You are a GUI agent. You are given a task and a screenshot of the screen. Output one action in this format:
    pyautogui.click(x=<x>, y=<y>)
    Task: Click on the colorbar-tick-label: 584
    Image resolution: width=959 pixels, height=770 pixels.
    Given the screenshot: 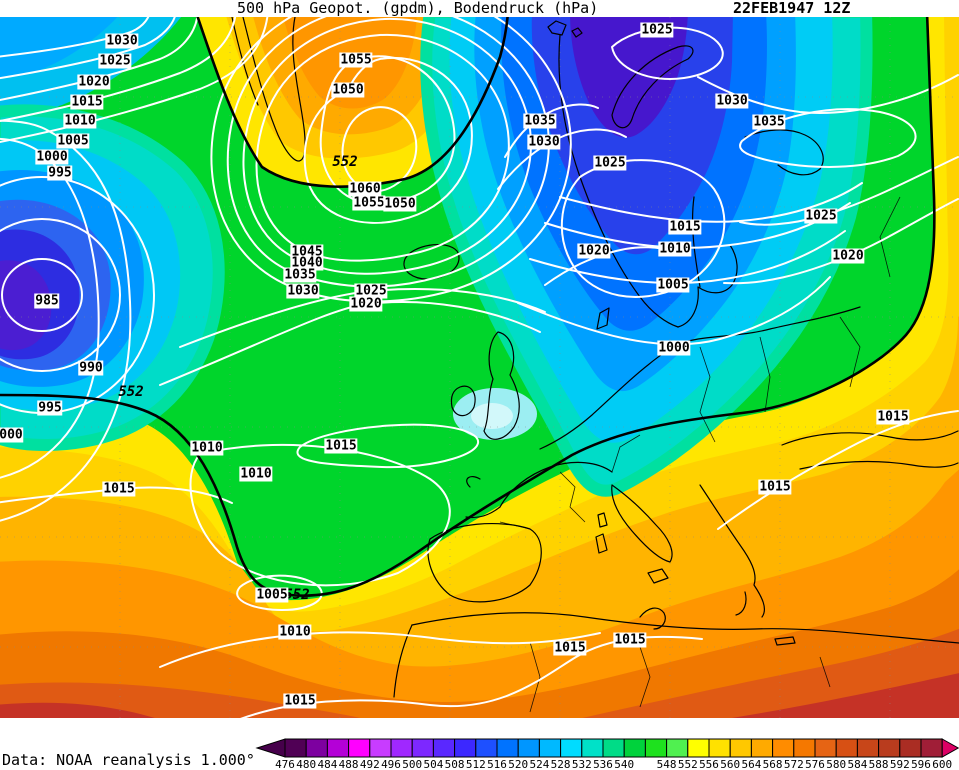 What is the action you would take?
    pyautogui.click(x=857, y=764)
    